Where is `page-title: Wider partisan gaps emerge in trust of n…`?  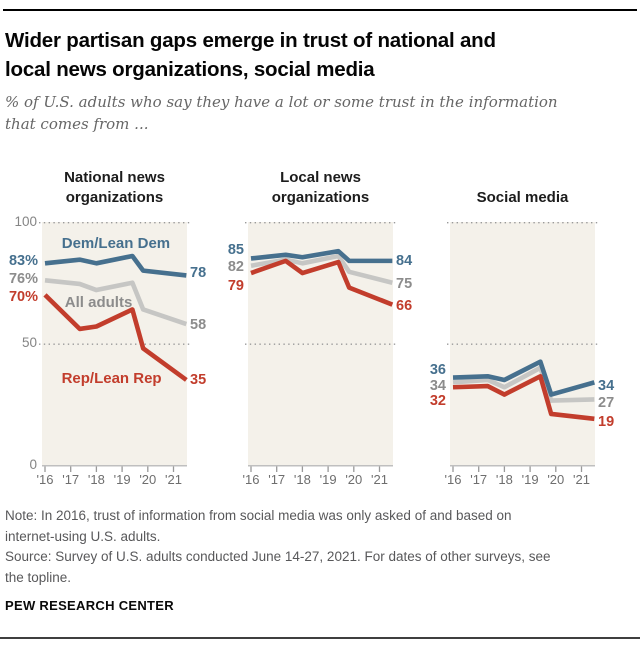 page-title: Wider partisan gaps emerge in trust of n… is located at coordinates (321, 55).